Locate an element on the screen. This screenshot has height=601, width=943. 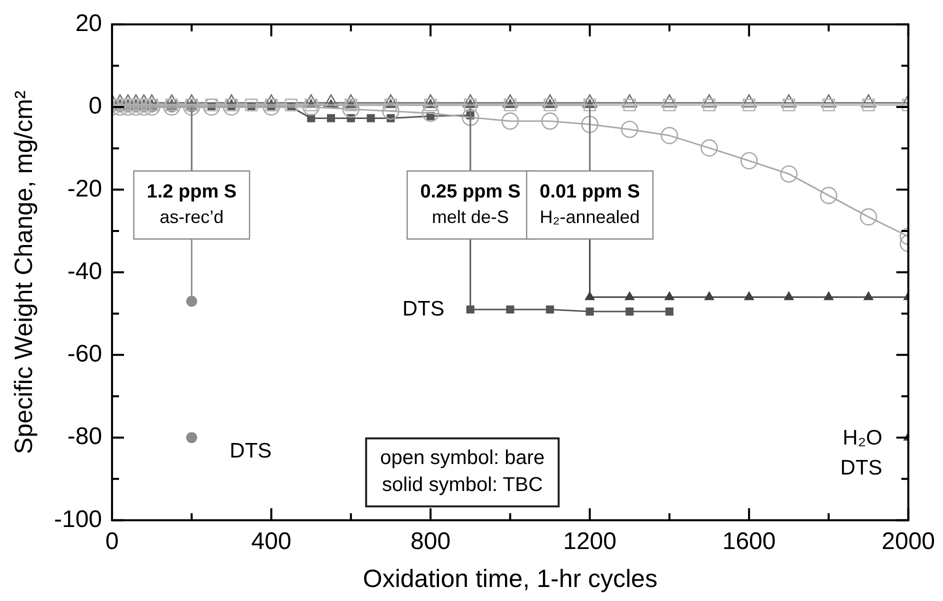
y-tick-label: 20 is located at coordinates (88, 24).